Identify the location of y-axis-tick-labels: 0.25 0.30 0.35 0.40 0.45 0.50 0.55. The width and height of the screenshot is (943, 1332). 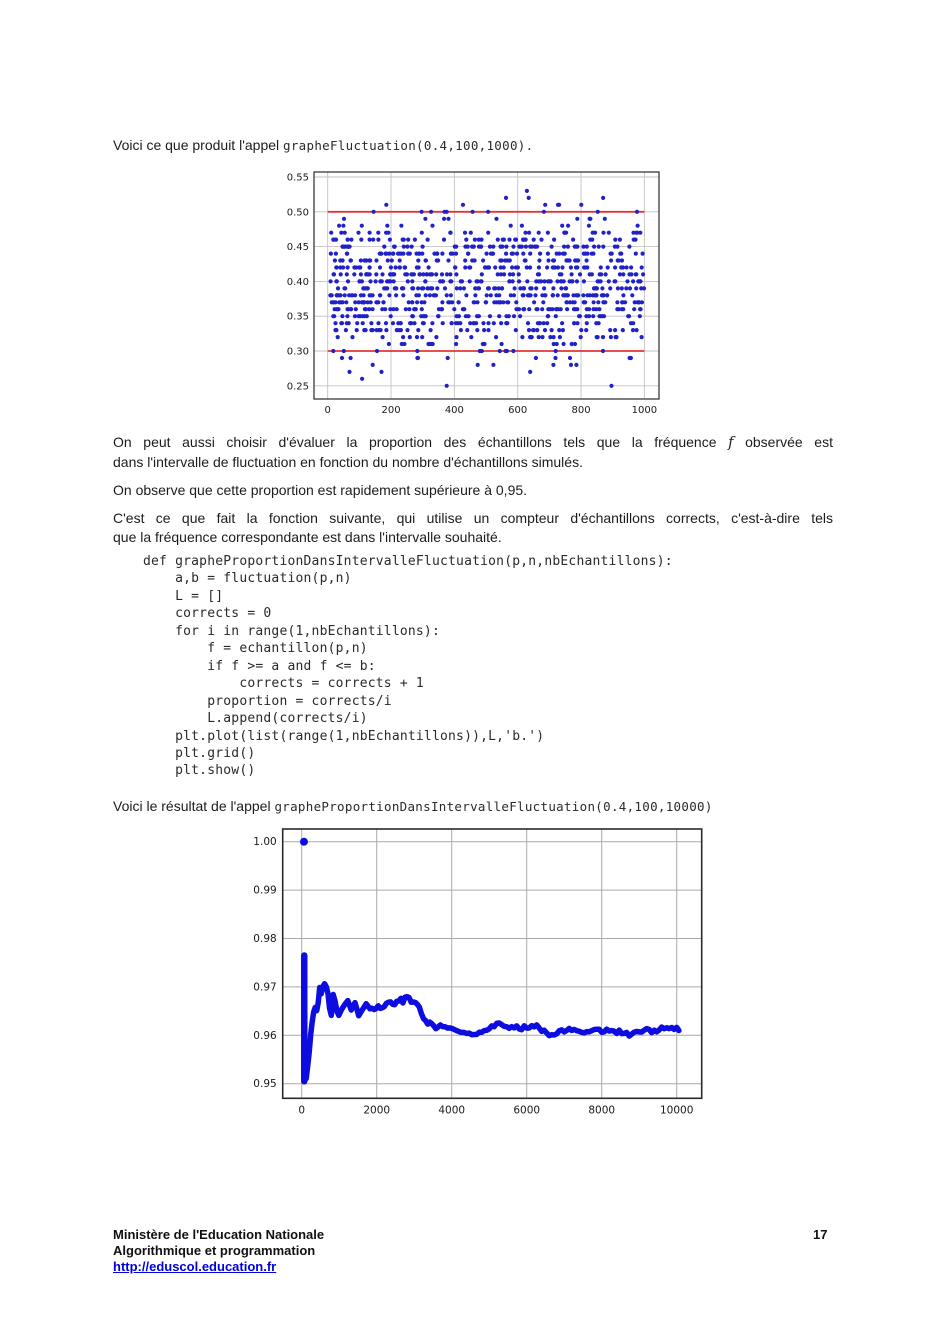
(298, 283).